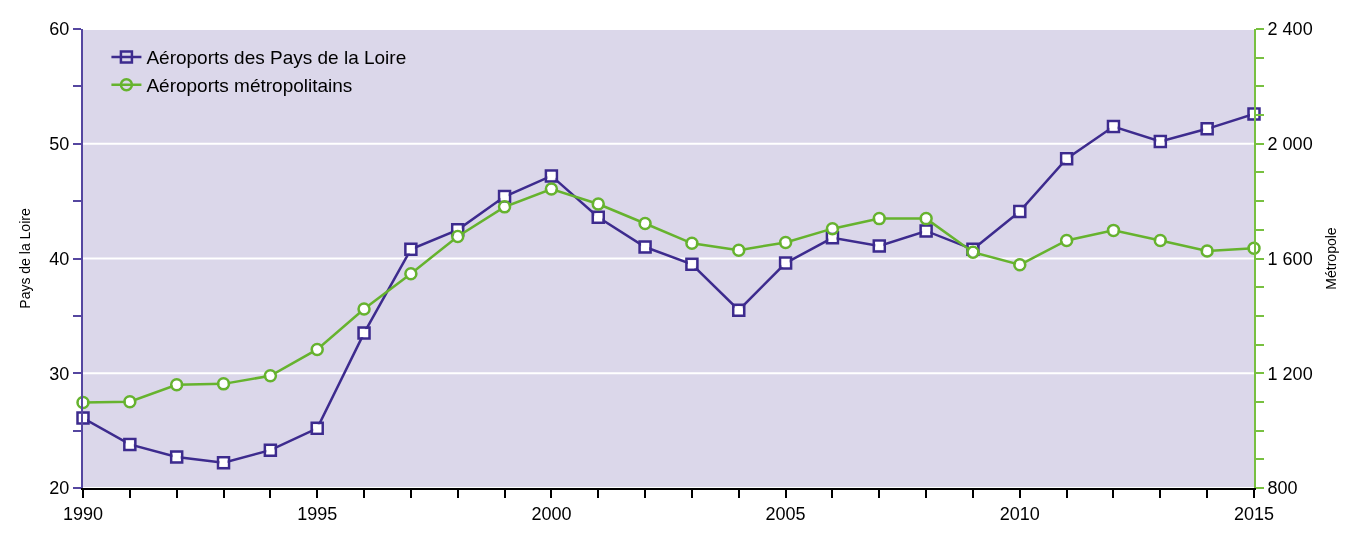 The image size is (1349, 536). I want to click on legend-label: Aéroports des Pays de la Loire, so click(276, 58).